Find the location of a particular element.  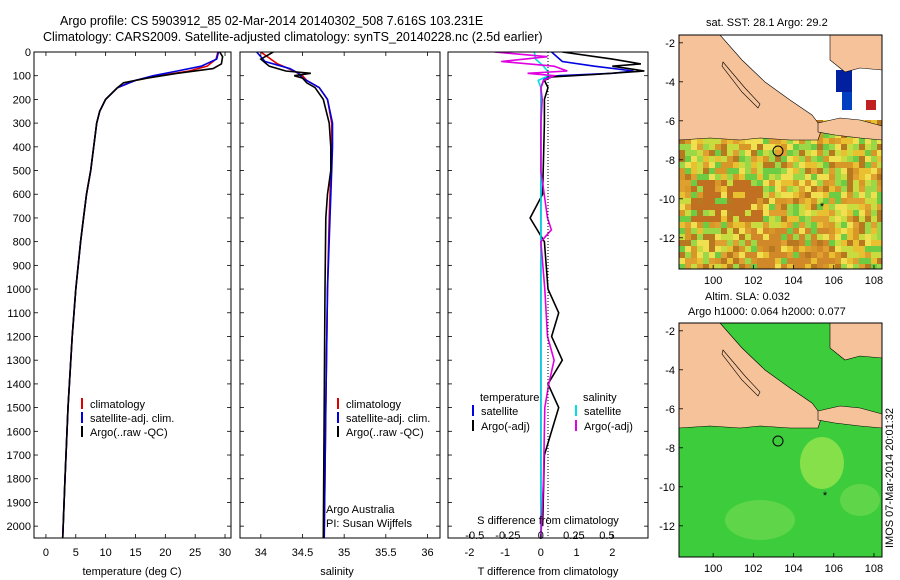

y-tick-label: 0 is located at coordinates (28, 53).